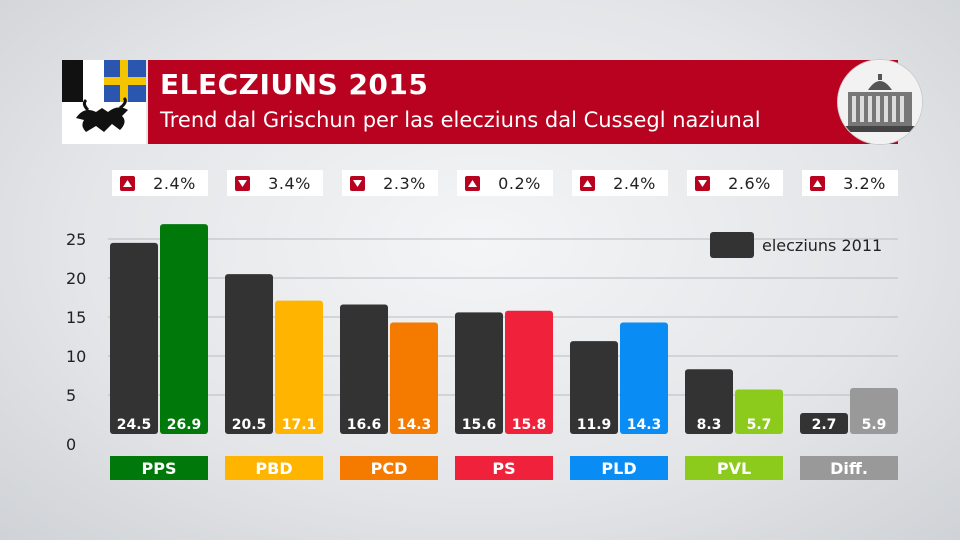  Describe the element at coordinates (76, 278) in the screenshot. I see `y-tick-label: 20` at that location.